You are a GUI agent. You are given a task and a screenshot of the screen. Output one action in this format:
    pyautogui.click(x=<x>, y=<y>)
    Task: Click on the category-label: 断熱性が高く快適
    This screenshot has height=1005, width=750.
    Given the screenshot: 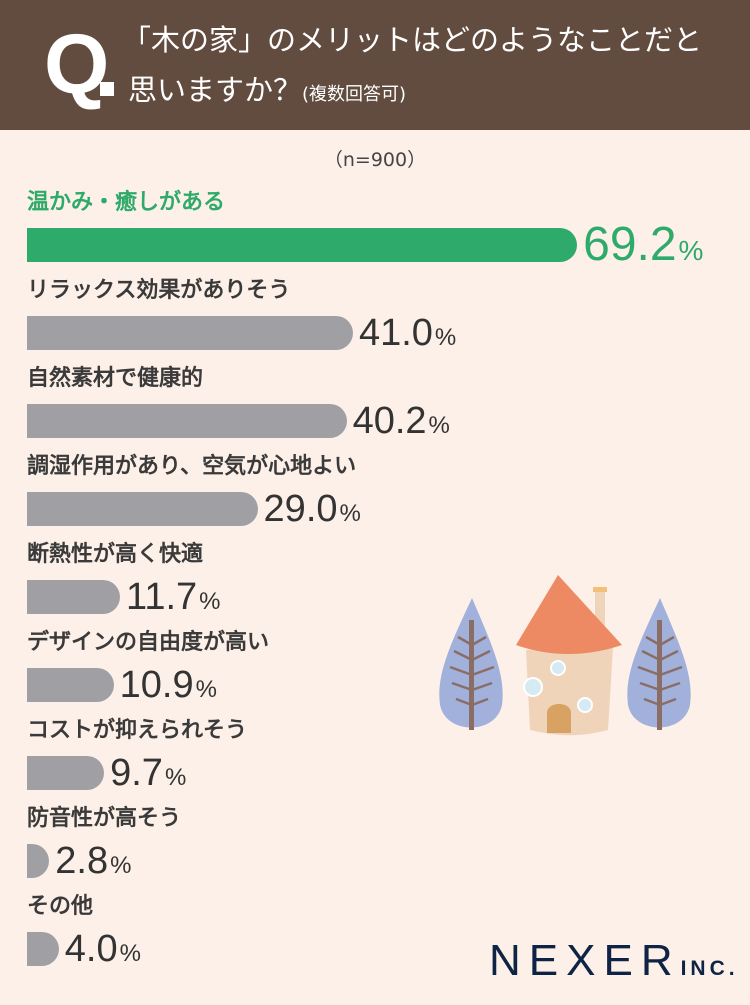 What is the action you would take?
    pyautogui.click(x=115, y=554)
    